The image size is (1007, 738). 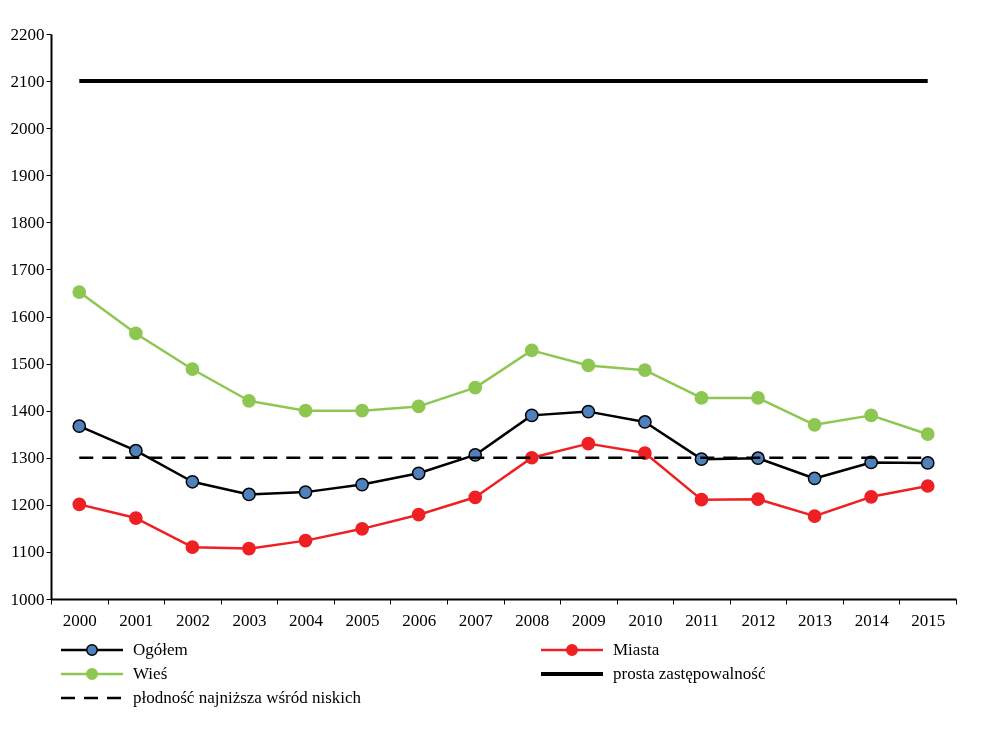 What do you see at coordinates (27, 128) in the screenshot?
I see `y-tick-label: 2000` at bounding box center [27, 128].